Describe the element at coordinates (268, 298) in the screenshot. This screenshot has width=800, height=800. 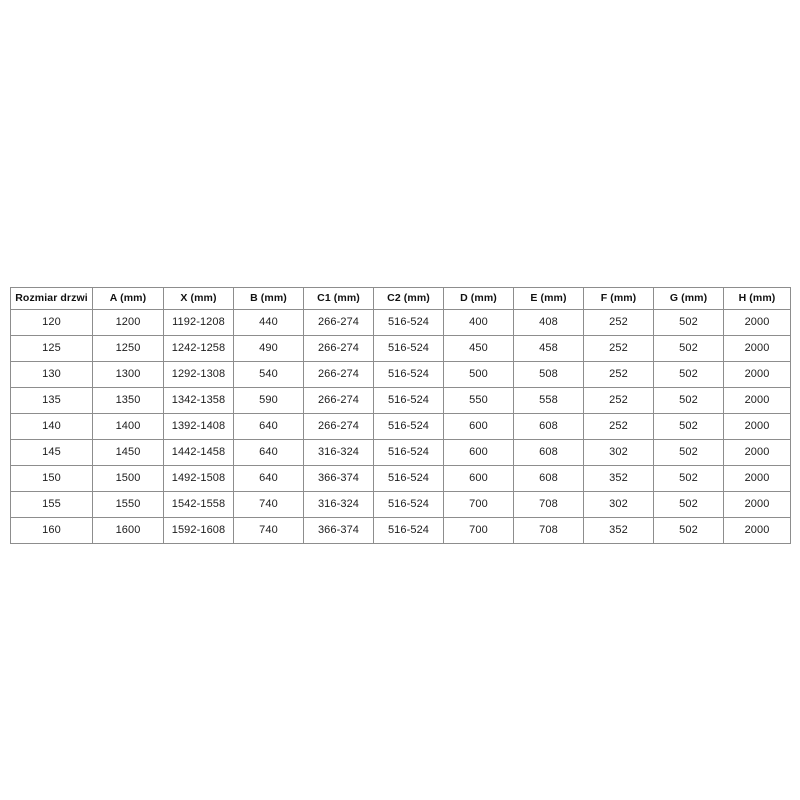
I see `column-header-3: B (mm)` at that location.